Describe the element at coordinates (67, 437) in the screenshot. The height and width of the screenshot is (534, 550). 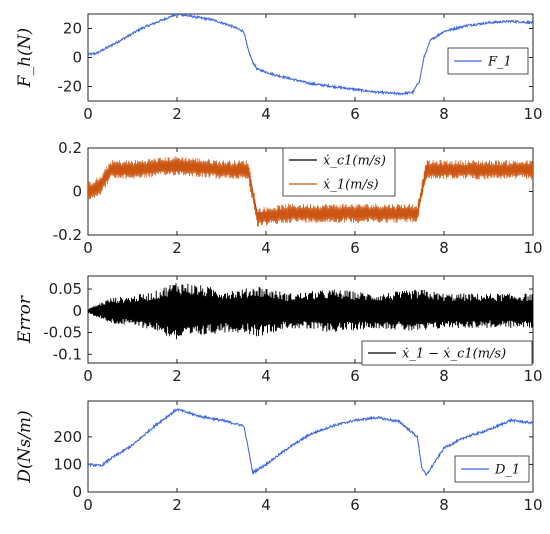
I see `y-tick-label: 200` at that location.